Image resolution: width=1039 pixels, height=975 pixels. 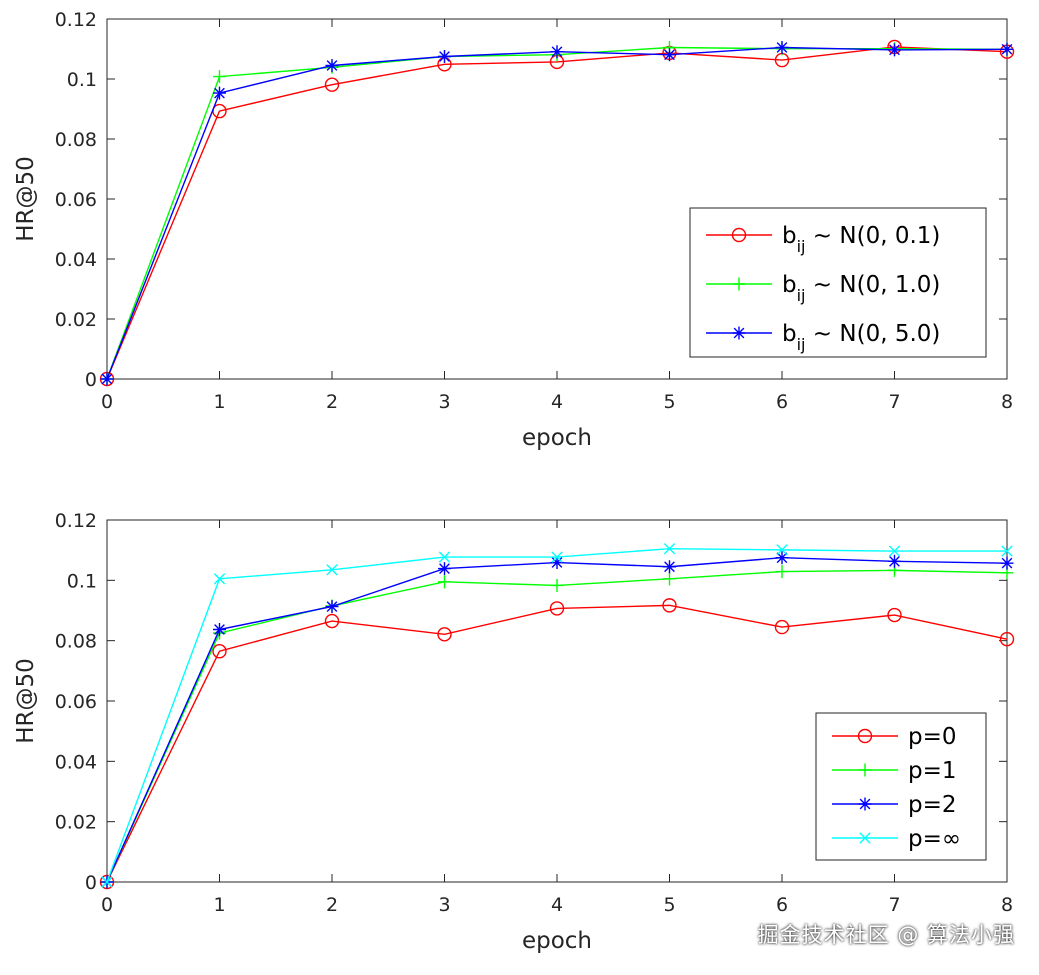 I want to click on legend-label: bij ~ N(0, 0.1), so click(x=861, y=239).